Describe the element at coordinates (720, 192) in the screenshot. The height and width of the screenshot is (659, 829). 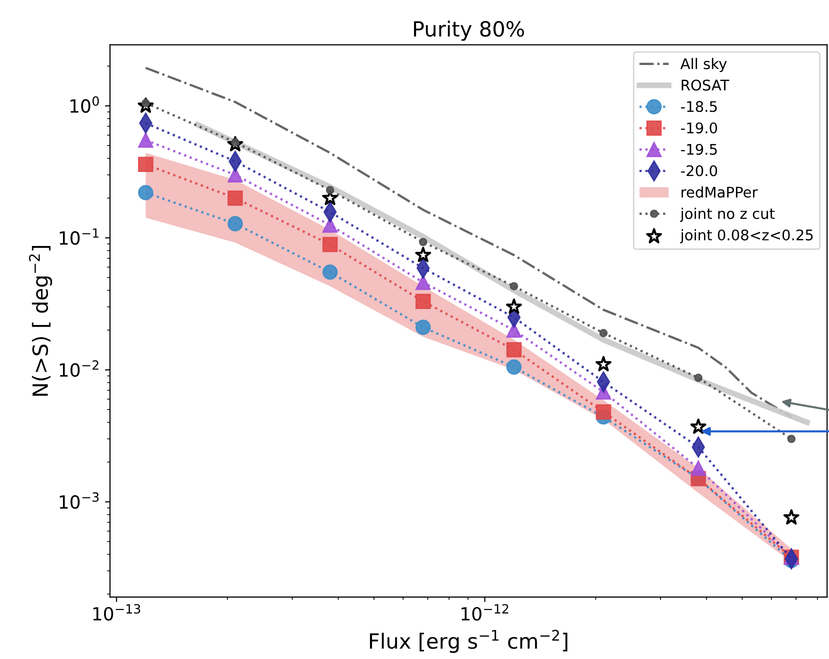
I see `legend-label: redMaPPer` at that location.